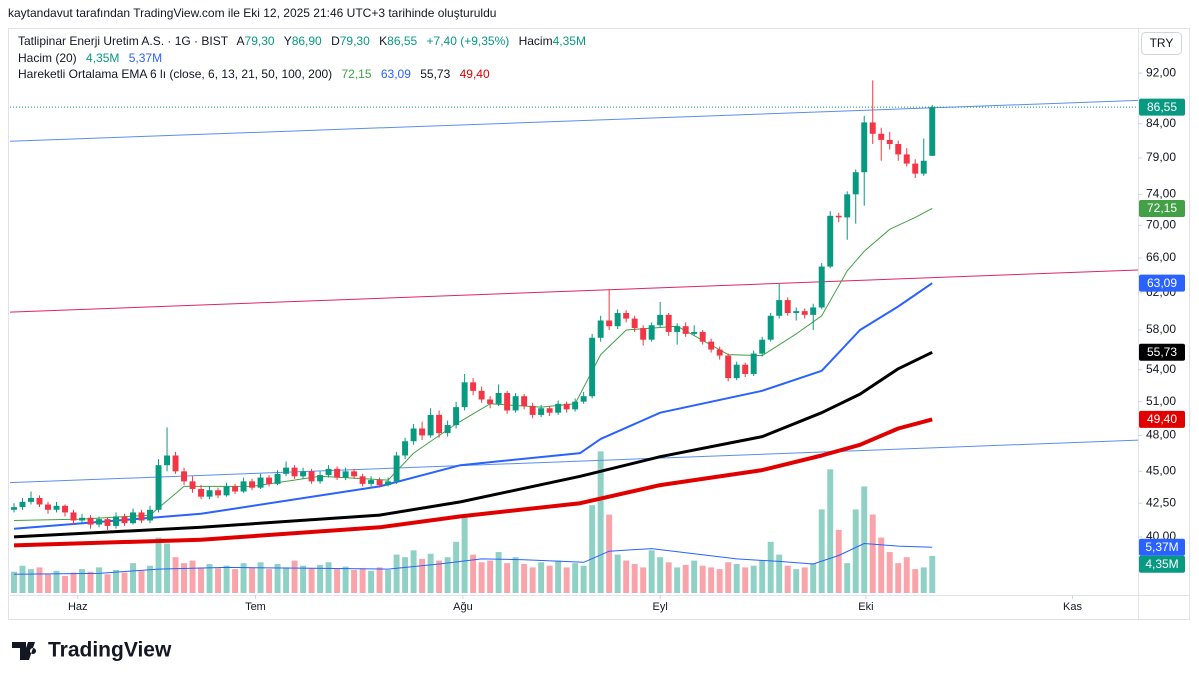 The width and height of the screenshot is (1199, 680). I want to click on ema-value: 55,73, so click(435, 74).